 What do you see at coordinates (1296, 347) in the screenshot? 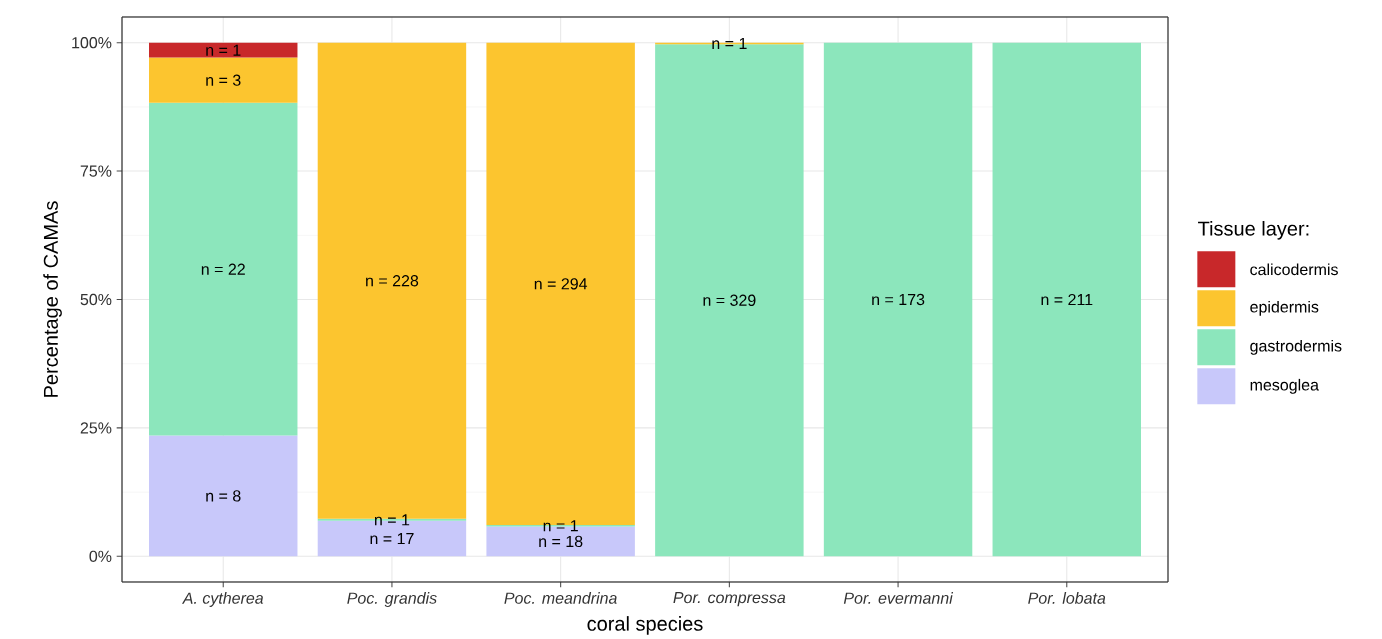
I see `legend-label: gastrodermis` at bounding box center [1296, 347].